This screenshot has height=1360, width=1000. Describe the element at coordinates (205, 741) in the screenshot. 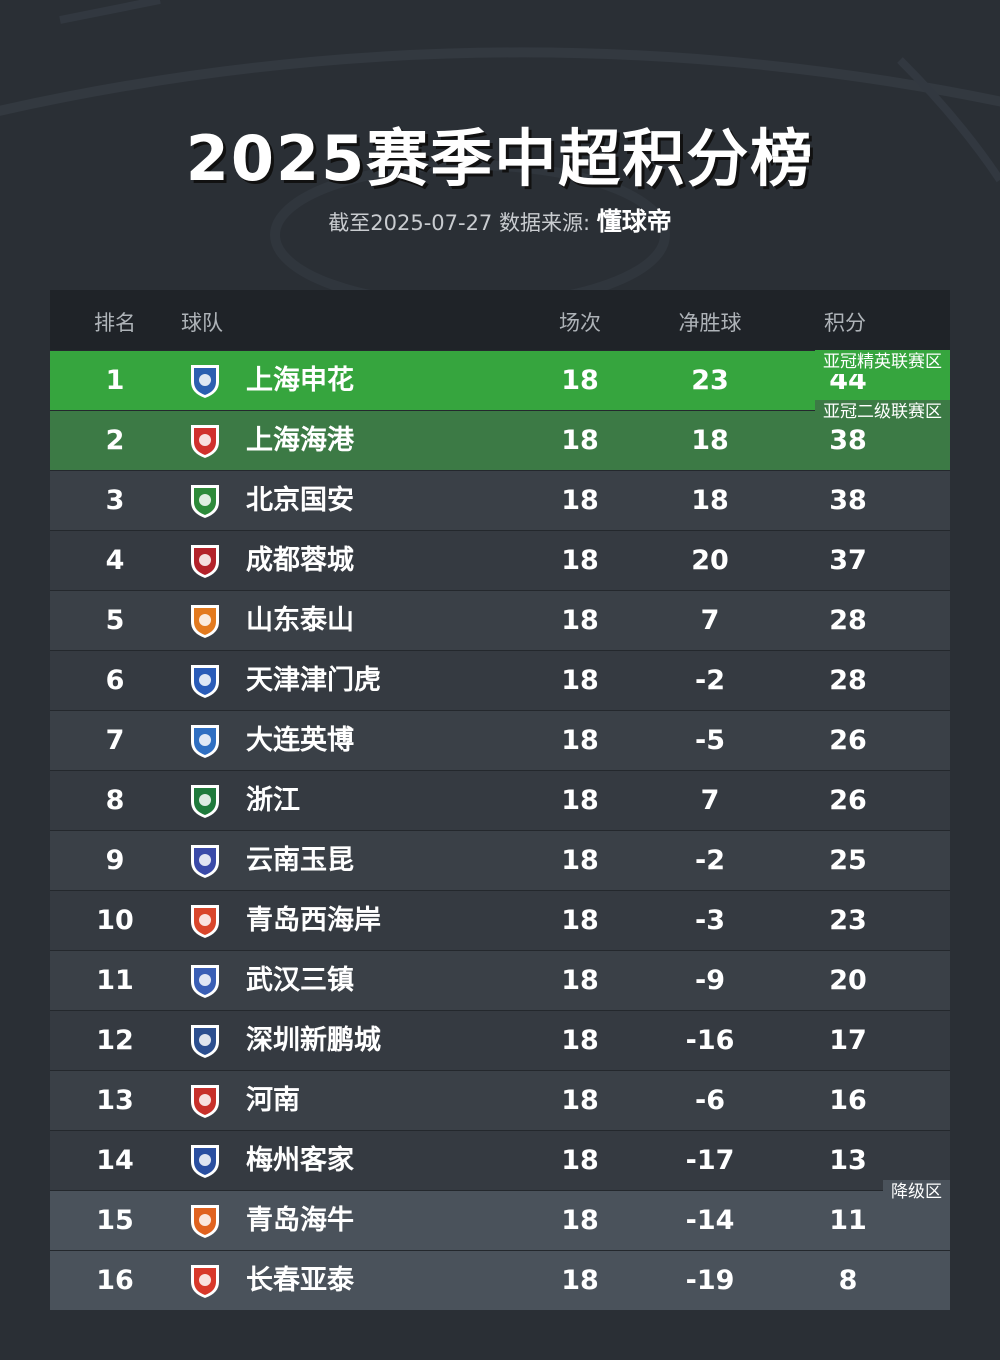

I see `yingbo-logo-icon` at that location.